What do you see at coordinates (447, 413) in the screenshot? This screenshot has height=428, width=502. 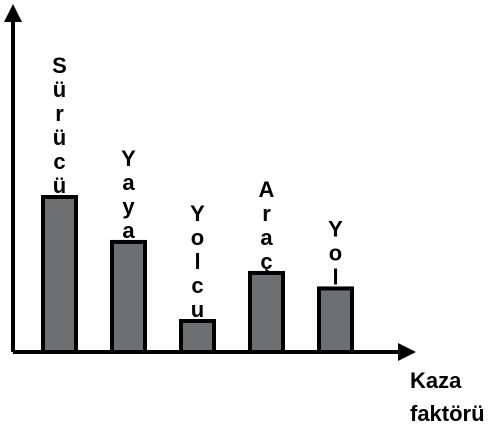 I see `x-axis-label-line2: faktörü` at bounding box center [447, 413].